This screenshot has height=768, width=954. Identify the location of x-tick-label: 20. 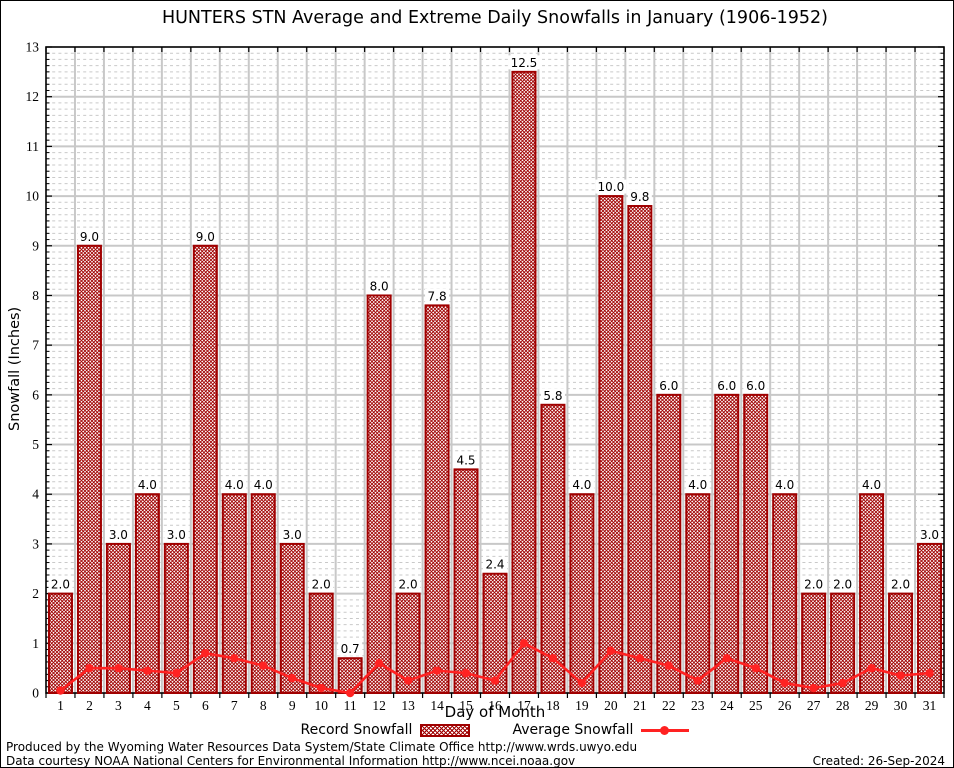
(611, 705).